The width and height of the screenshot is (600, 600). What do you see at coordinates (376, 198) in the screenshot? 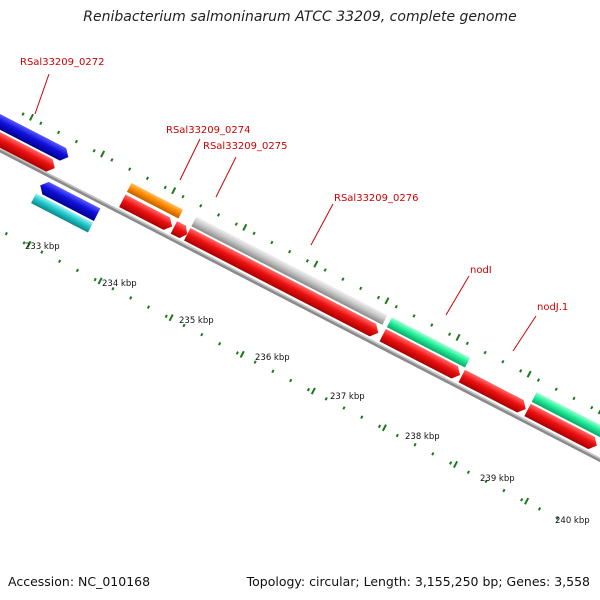
I see `gene-label-rsal0276: RSal33209_0276` at bounding box center [376, 198].